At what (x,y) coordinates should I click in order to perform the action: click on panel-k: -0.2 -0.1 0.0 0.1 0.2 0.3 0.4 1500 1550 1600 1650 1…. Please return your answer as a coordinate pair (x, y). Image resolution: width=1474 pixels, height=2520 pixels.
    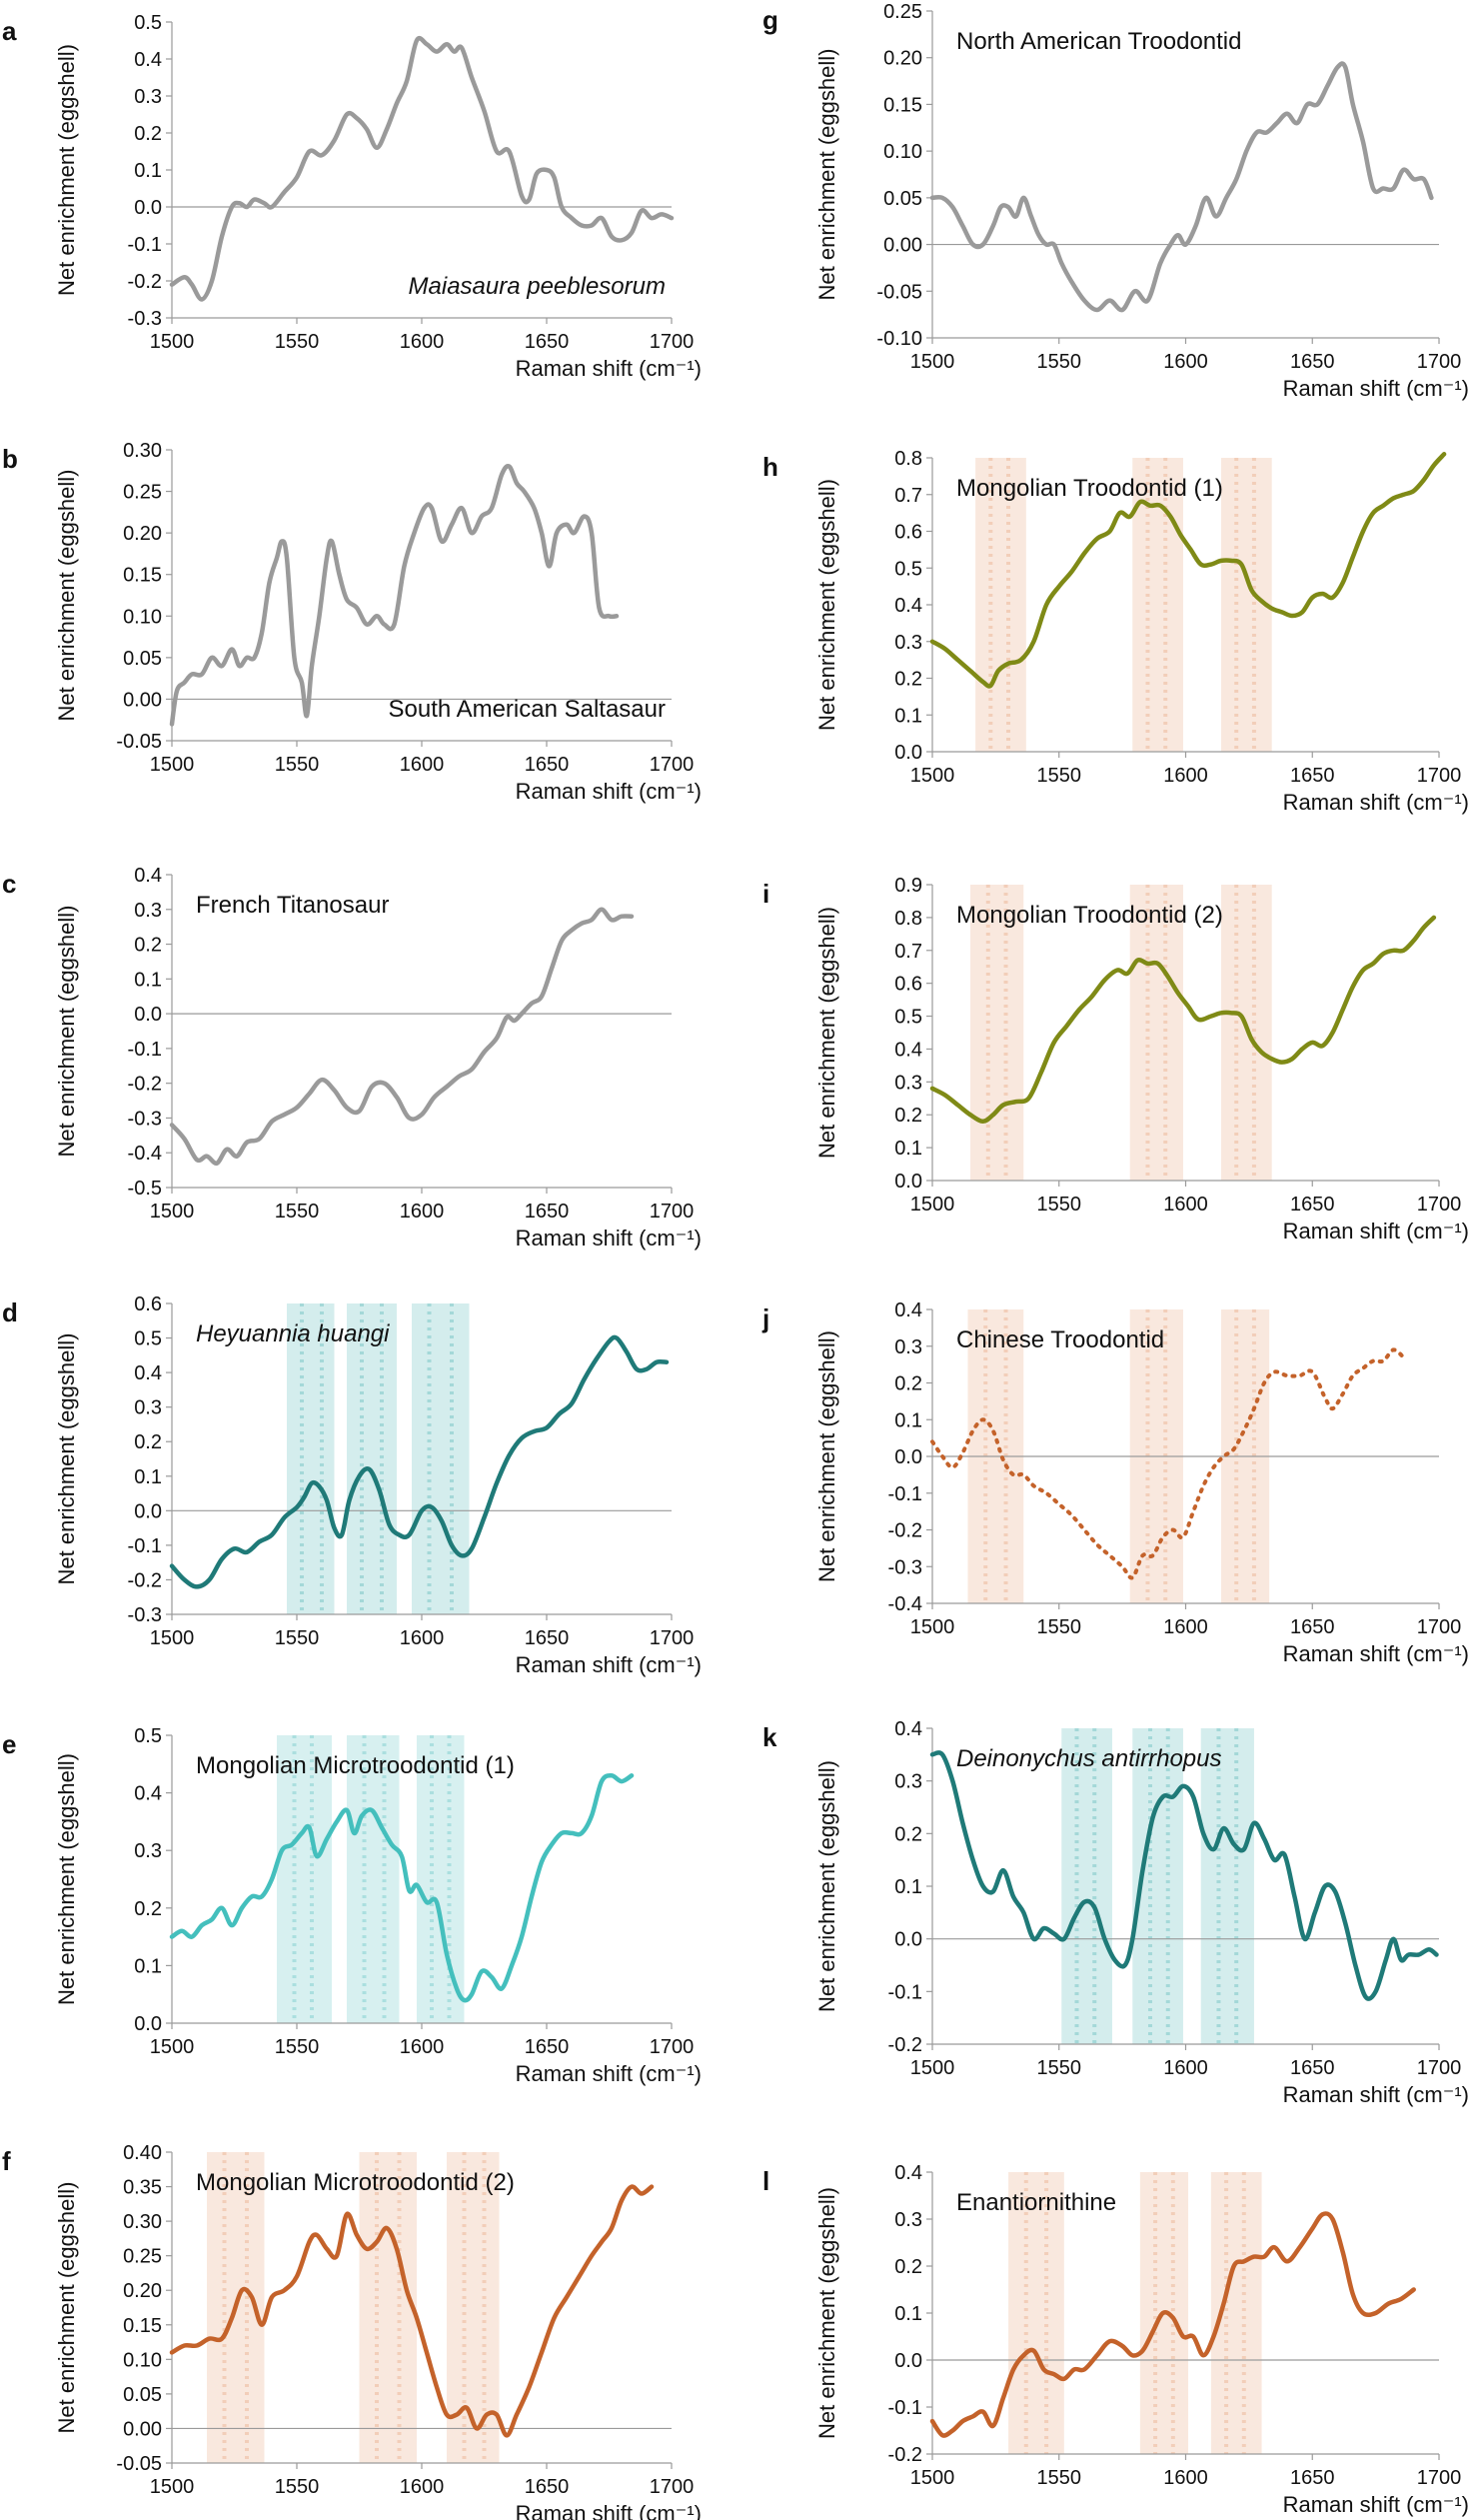
    Looking at the image, I should click on (1115, 1913).